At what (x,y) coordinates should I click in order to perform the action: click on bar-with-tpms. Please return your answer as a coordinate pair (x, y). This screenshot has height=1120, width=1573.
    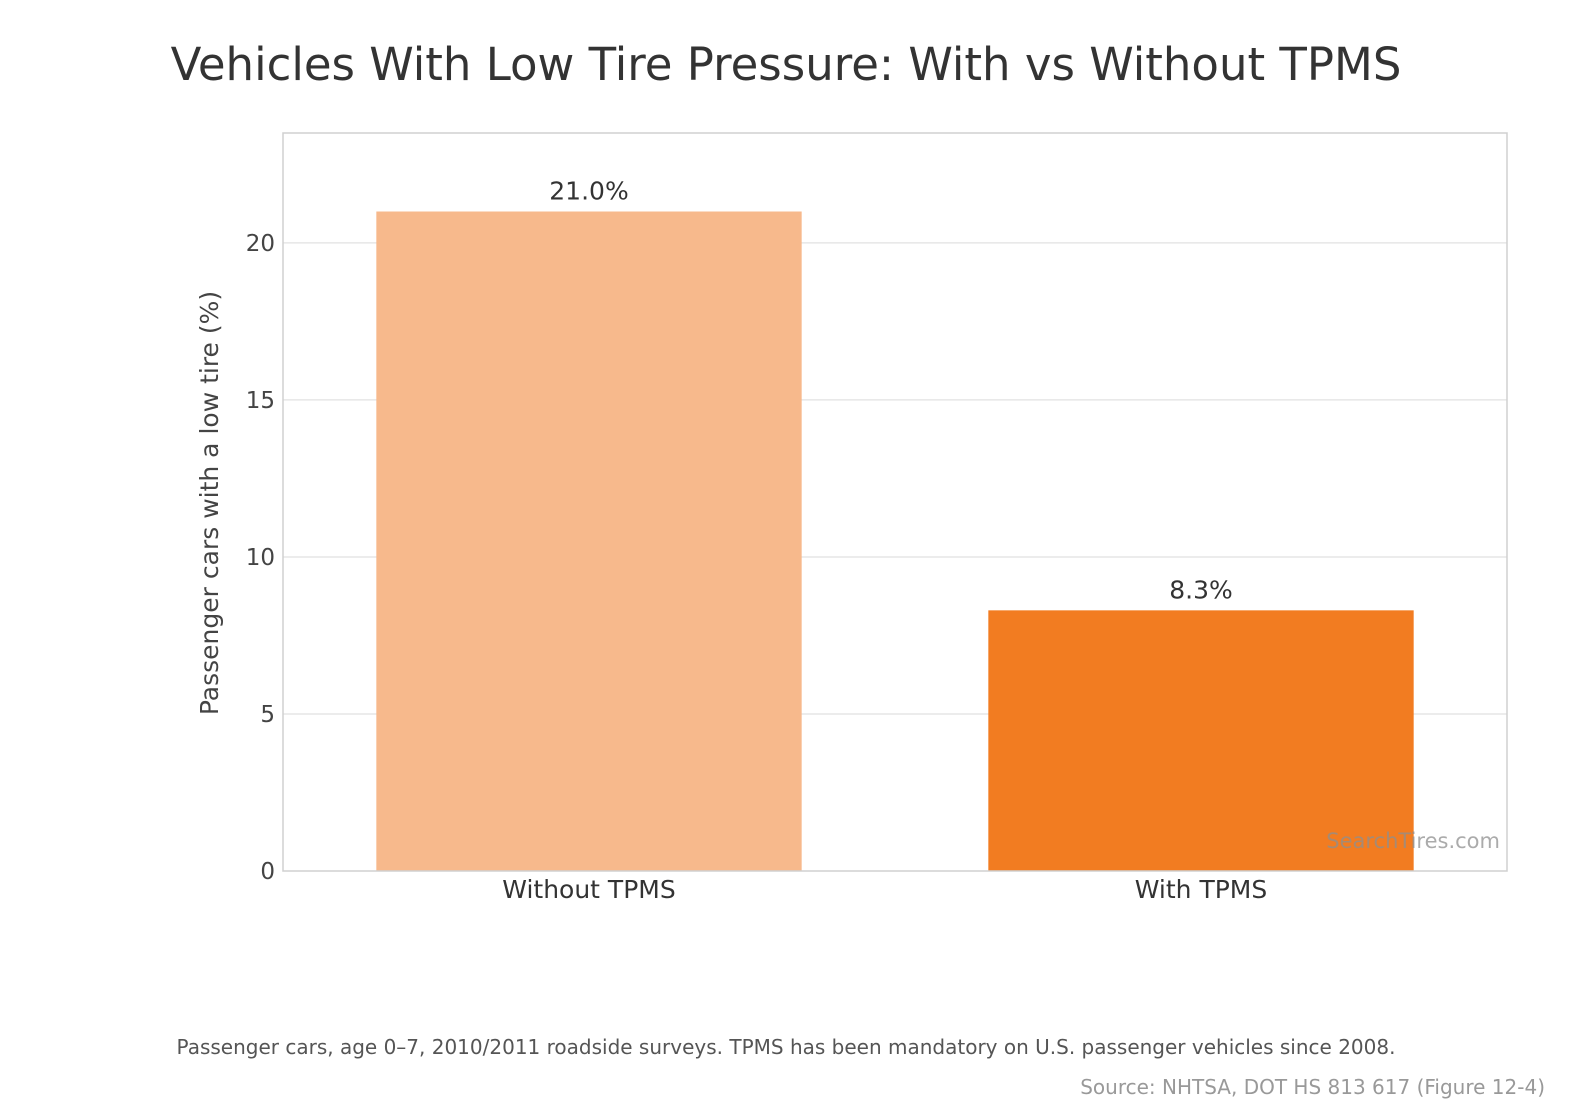
    Looking at the image, I should click on (1201, 740).